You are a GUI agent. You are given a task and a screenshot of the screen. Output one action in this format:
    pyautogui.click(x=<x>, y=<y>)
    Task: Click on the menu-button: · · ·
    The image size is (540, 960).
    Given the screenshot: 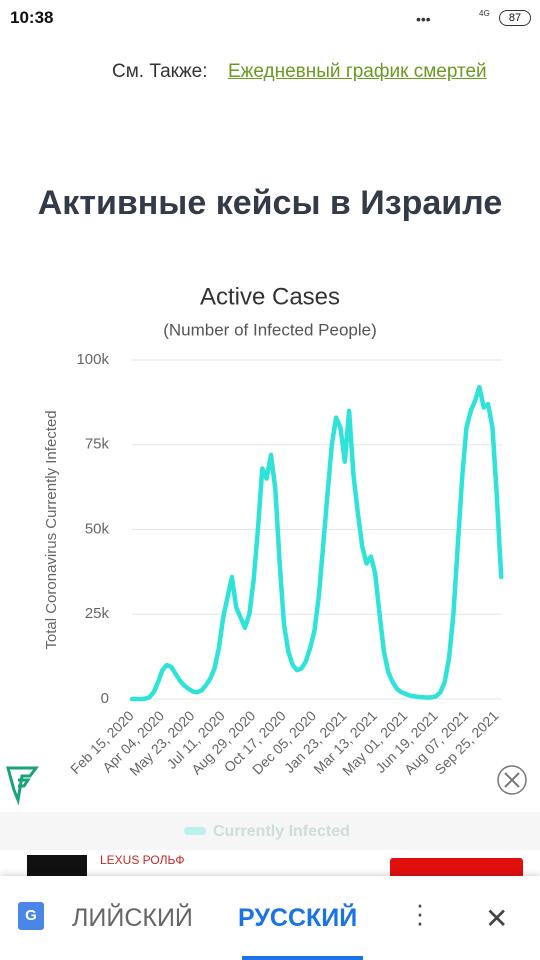 What is the action you would take?
    pyautogui.click(x=420, y=913)
    